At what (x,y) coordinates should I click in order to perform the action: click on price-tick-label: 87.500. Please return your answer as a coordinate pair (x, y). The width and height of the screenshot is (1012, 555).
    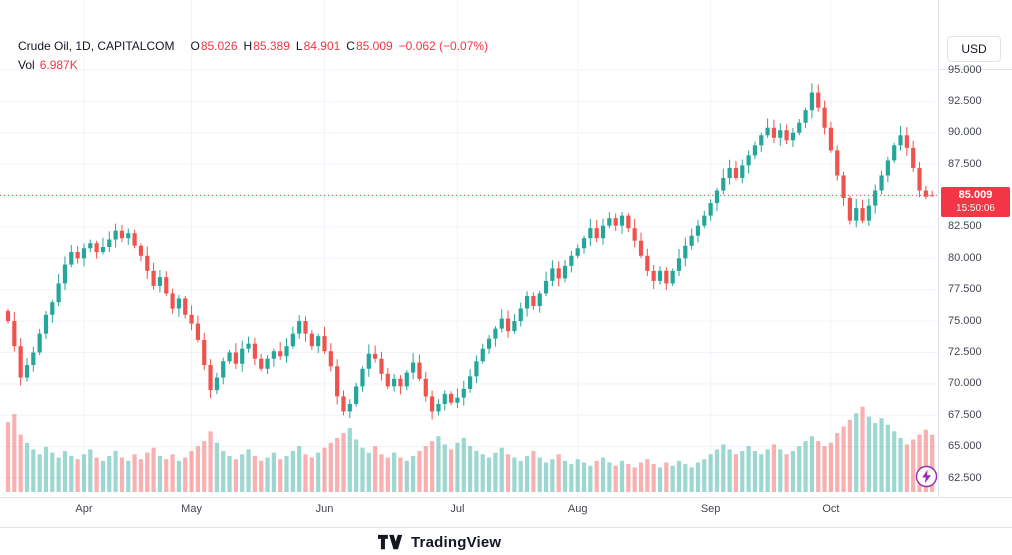
    Looking at the image, I should click on (965, 163).